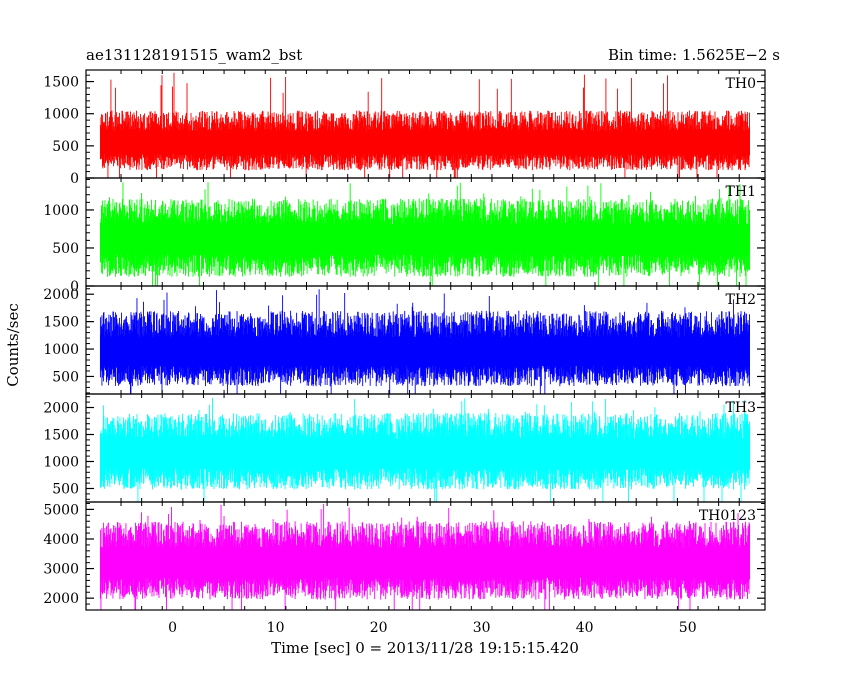 This screenshot has width=850, height=680. I want to click on panel-label-th1: TH1, so click(741, 192).